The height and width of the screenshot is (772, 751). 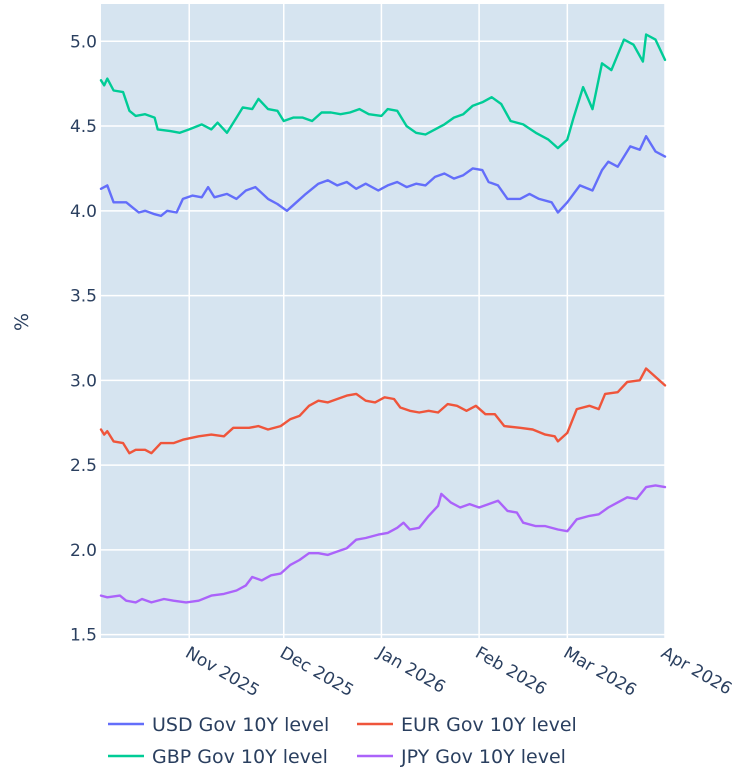 What do you see at coordinates (240, 725) in the screenshot?
I see `legend-label: USD Gov 10Y level` at bounding box center [240, 725].